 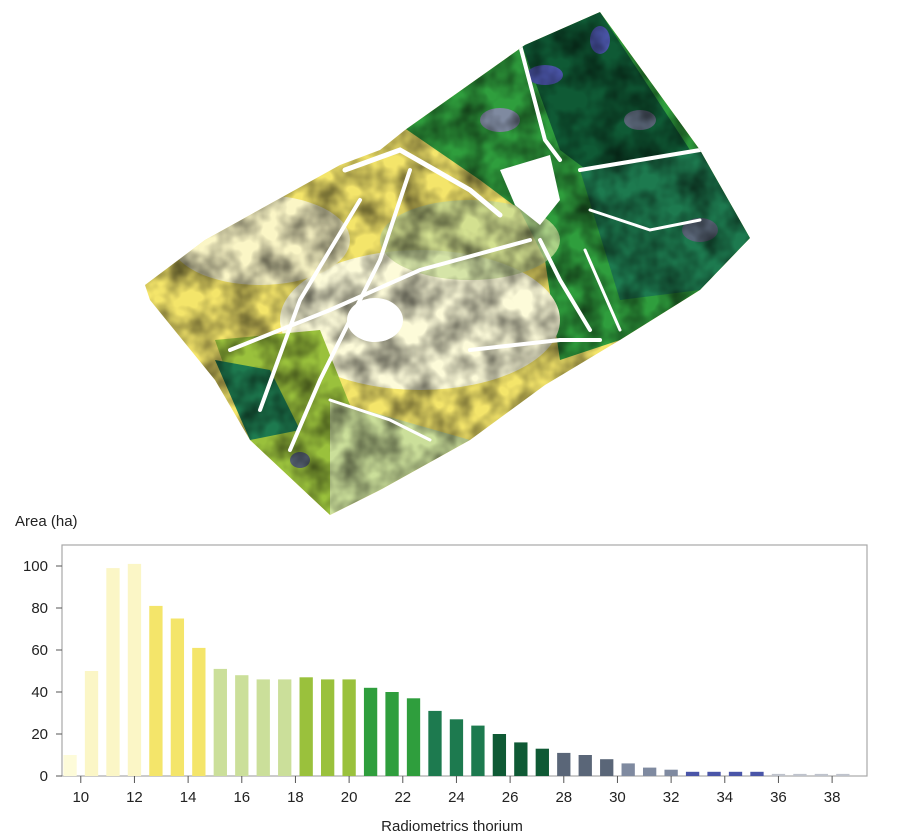 I want to click on x-tick-label: 26, so click(x=510, y=797).